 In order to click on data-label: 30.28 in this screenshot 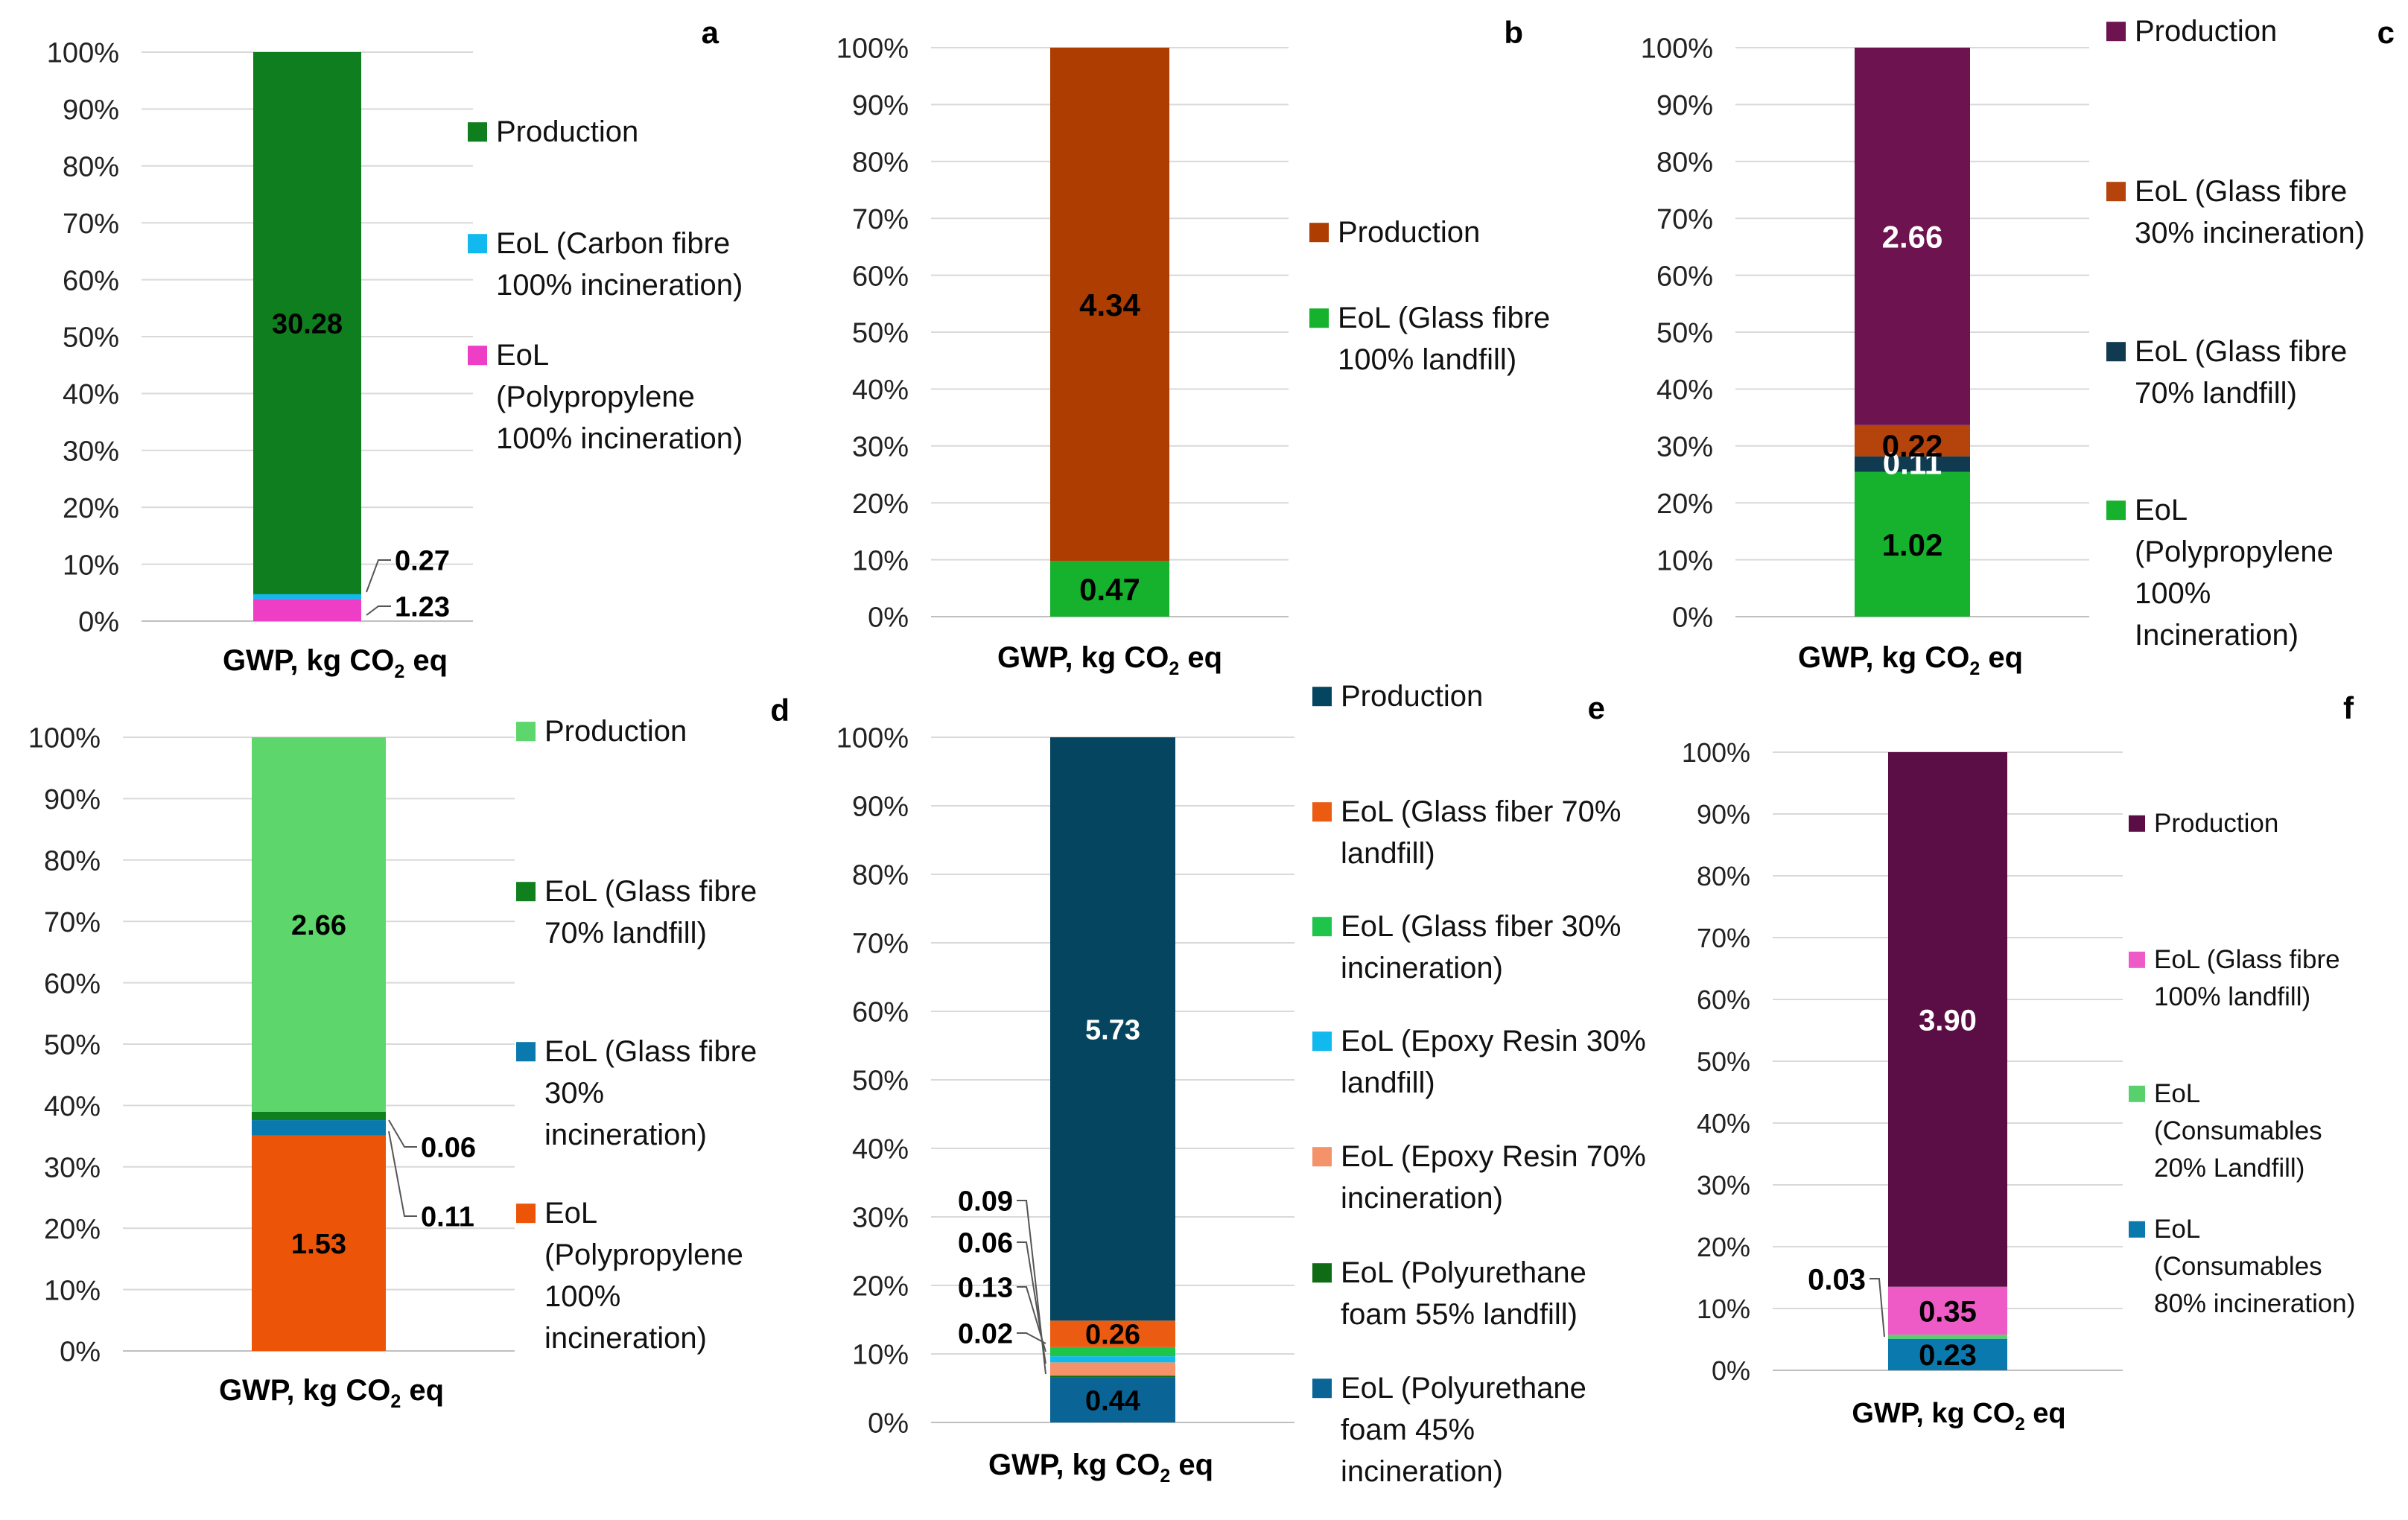, I will do `click(307, 324)`.